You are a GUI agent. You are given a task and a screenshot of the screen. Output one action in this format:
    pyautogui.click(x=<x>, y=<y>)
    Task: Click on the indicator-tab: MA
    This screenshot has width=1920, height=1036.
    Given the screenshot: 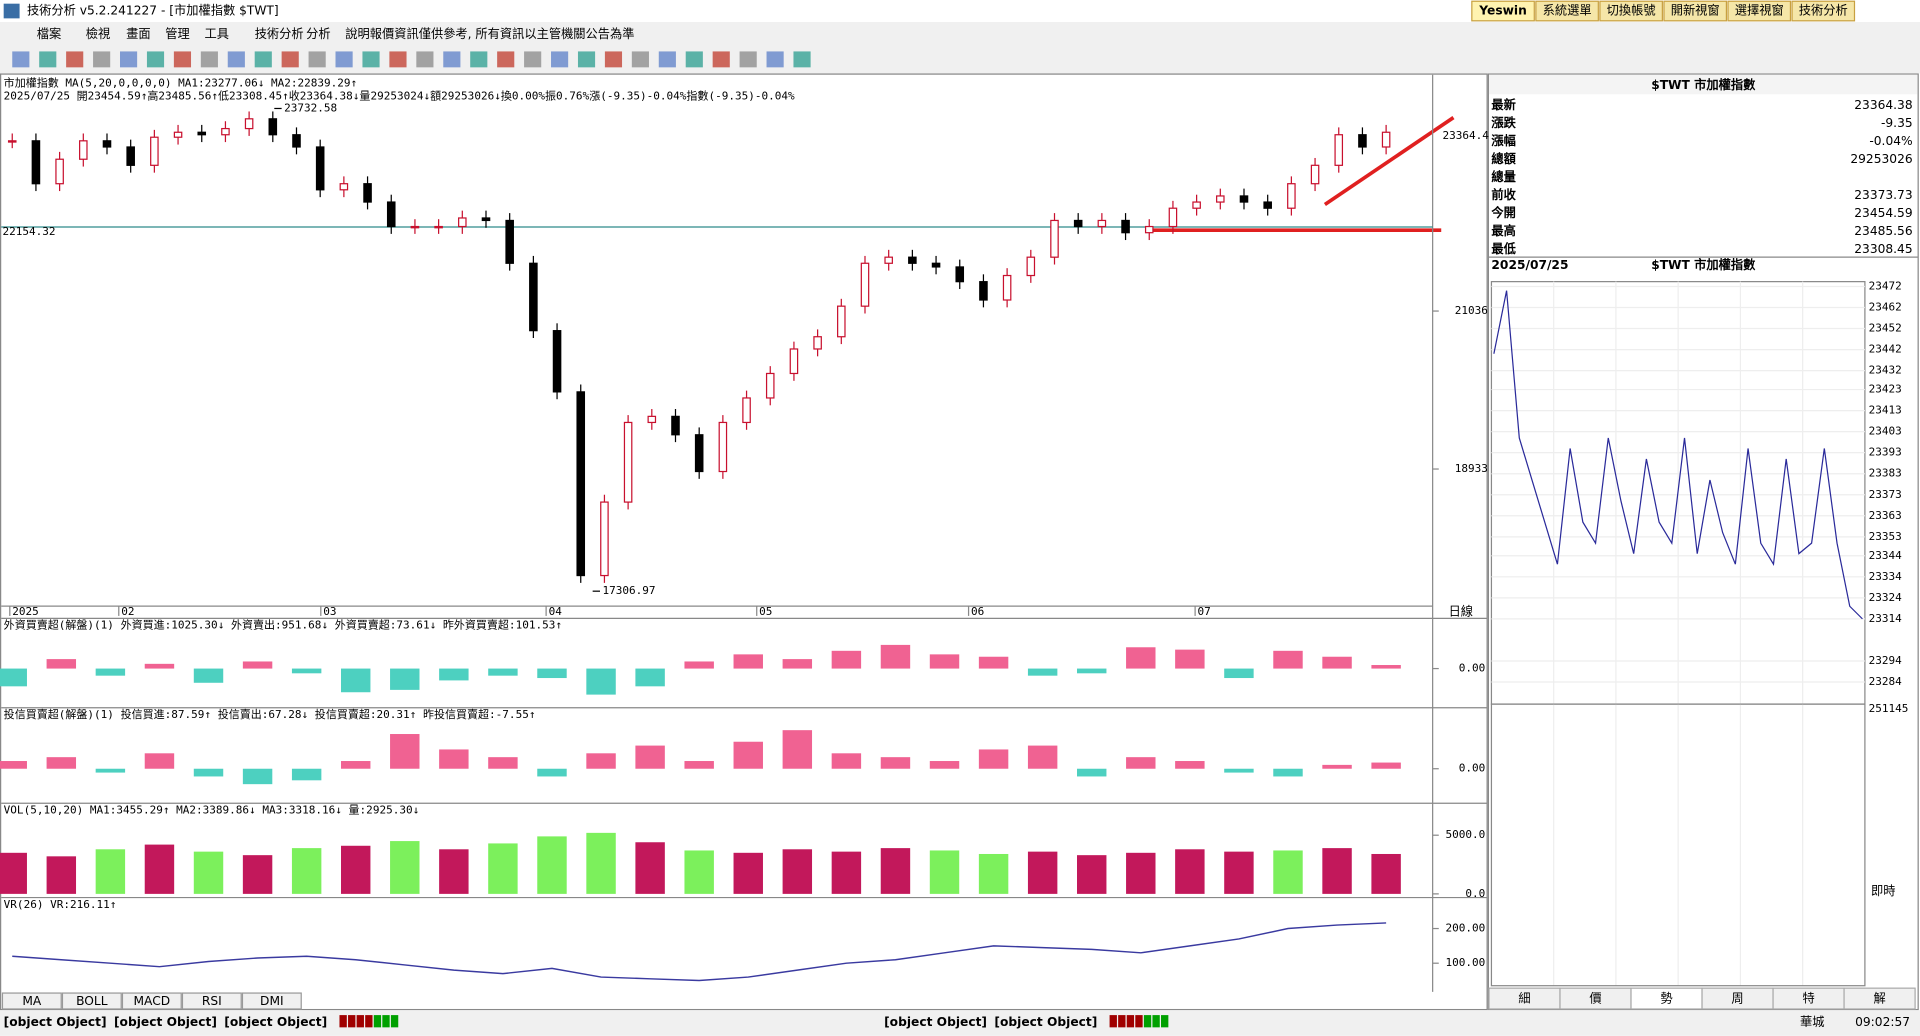 What is the action you would take?
    pyautogui.click(x=32, y=1001)
    